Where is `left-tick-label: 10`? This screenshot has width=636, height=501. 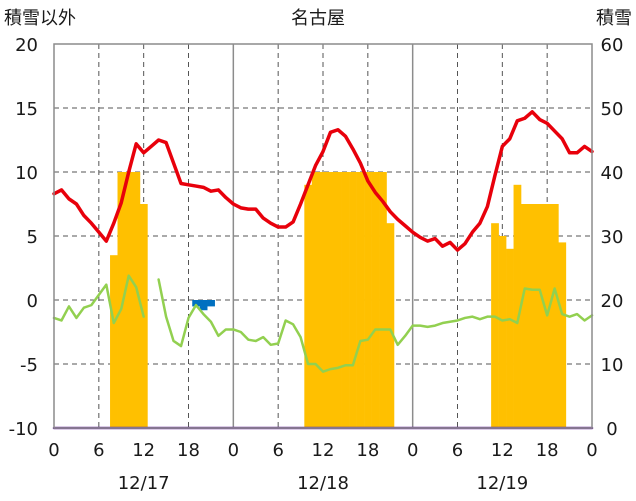
left-tick-label: 10 is located at coordinates (26, 173).